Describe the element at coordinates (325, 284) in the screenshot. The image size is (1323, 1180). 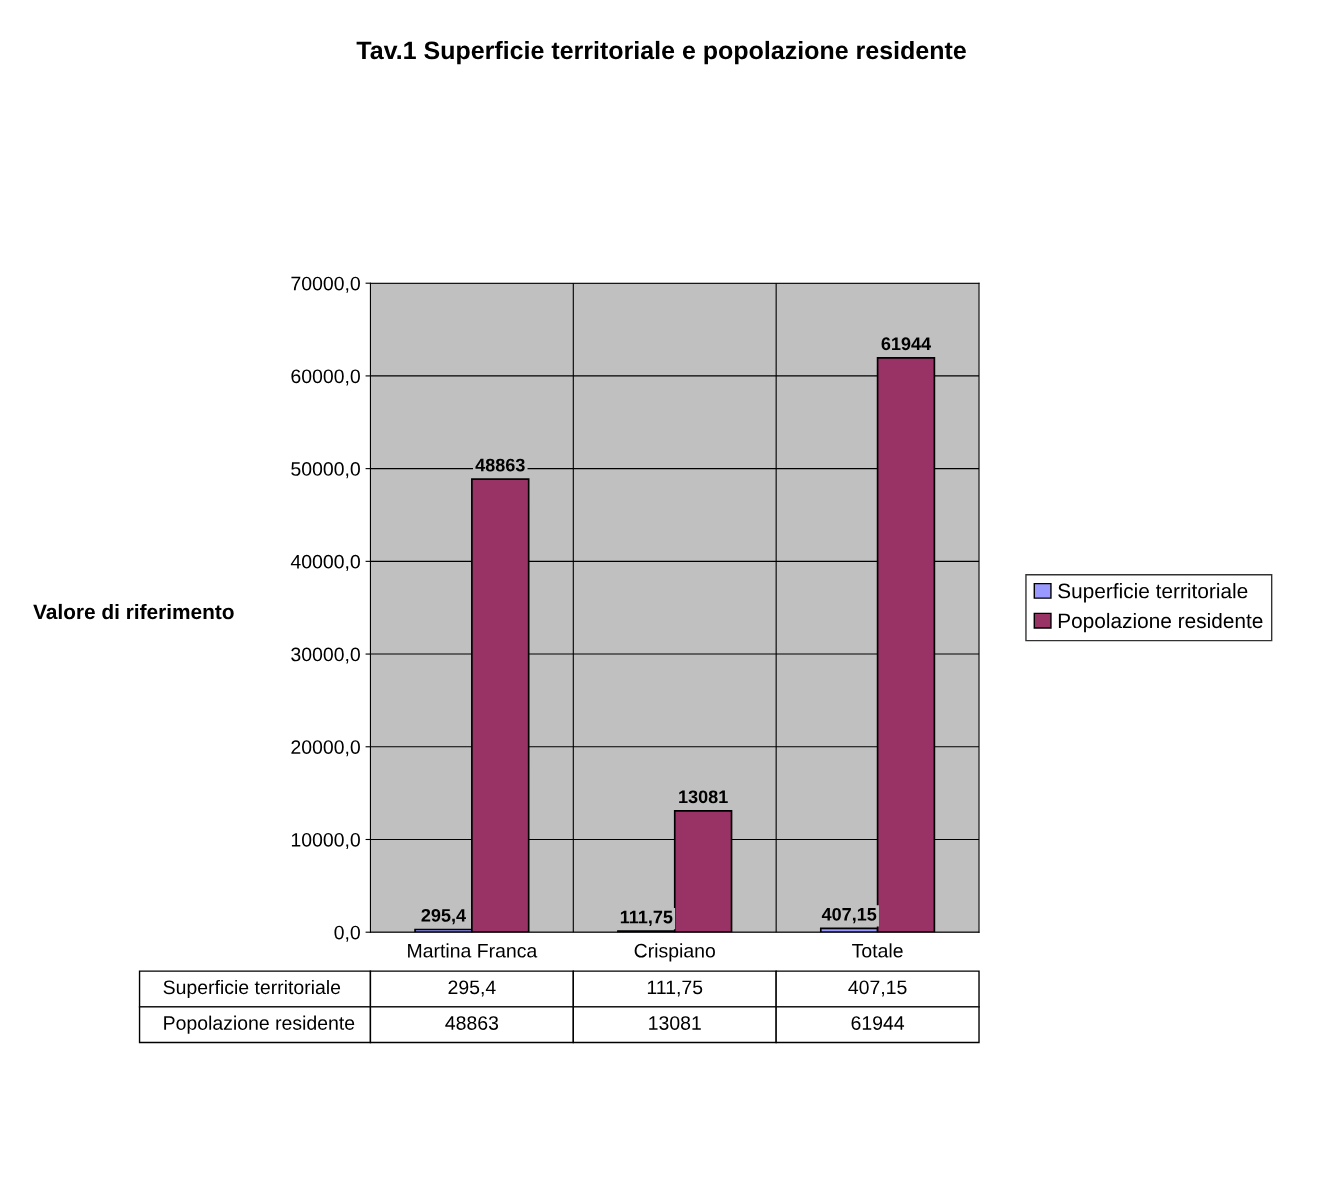
I see `y-tick-label: 70000,0` at that location.